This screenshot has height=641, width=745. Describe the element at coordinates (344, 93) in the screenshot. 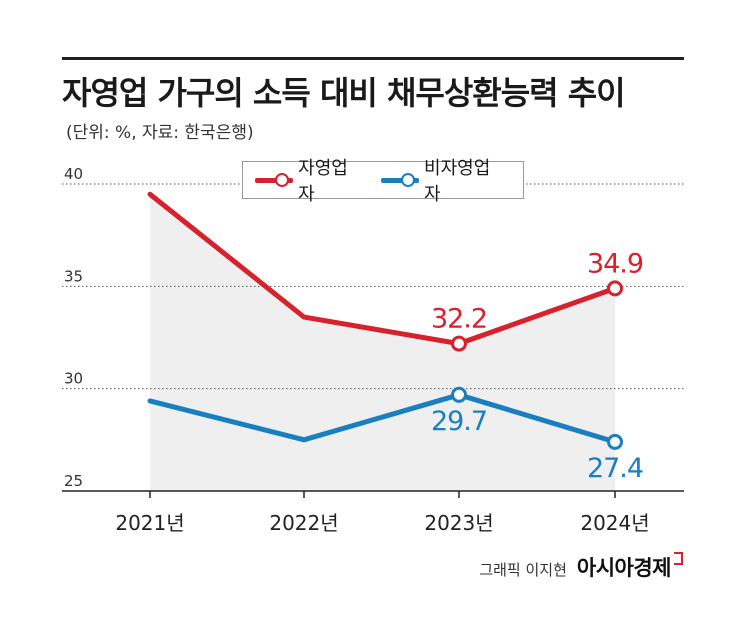

I see `chart-title: 자영업 가구의 소득 대비 채무상환능력 추이` at that location.